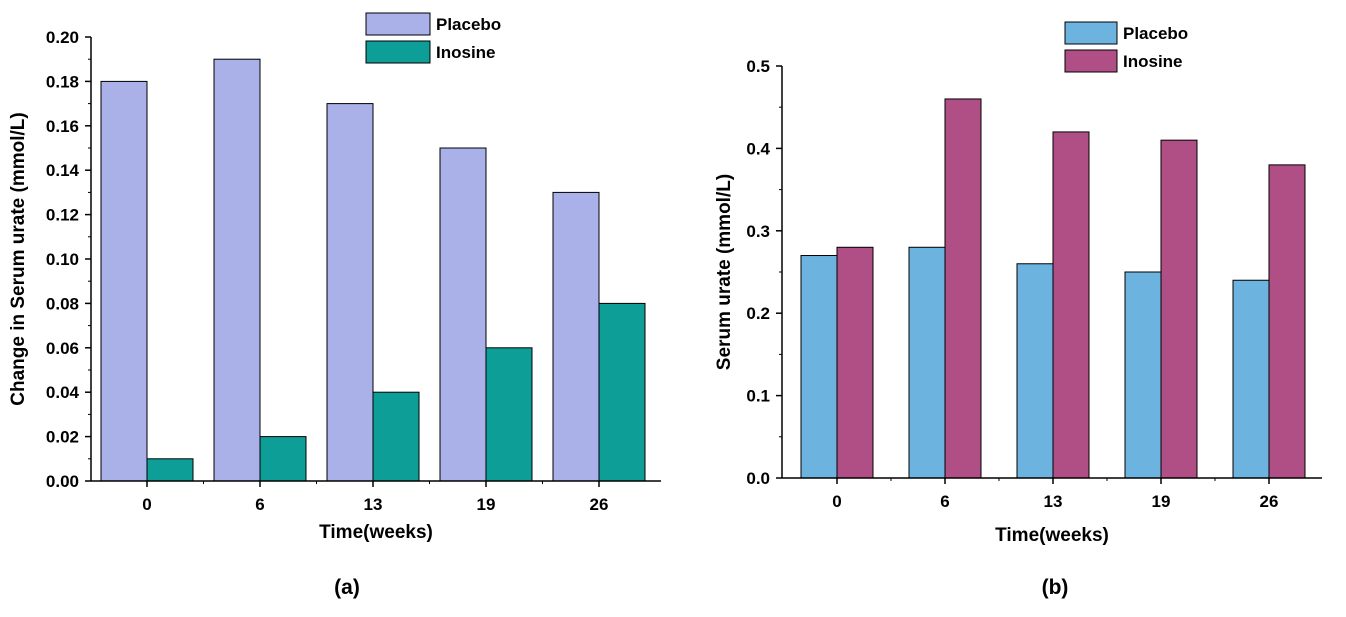 The height and width of the screenshot is (617, 1346). Describe the element at coordinates (62, 81) in the screenshot. I see `y-tick-label: 0.18` at that location.